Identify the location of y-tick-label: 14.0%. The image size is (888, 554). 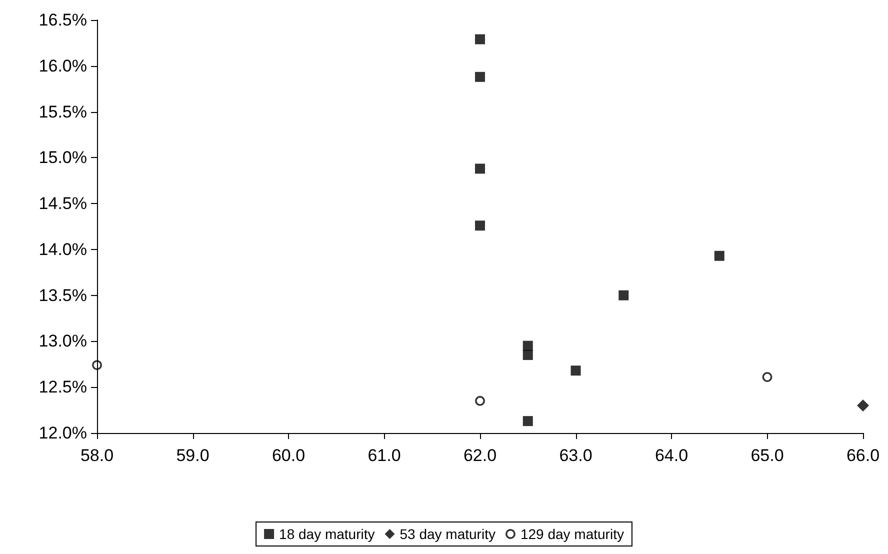
(62, 249).